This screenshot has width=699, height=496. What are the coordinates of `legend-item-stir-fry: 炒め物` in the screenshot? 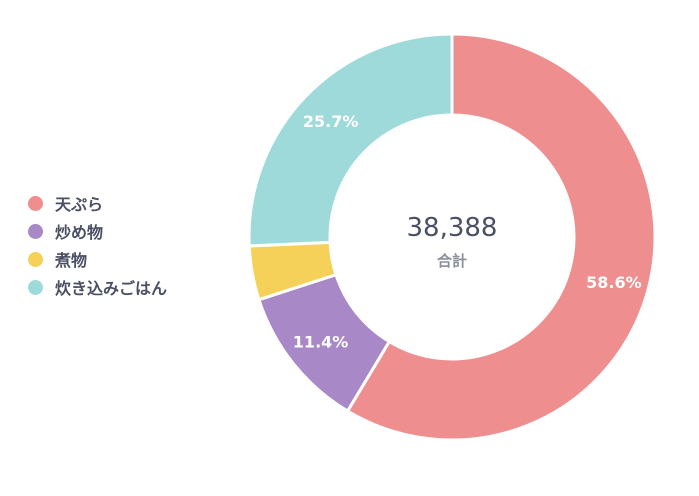 It's located at (97, 231).